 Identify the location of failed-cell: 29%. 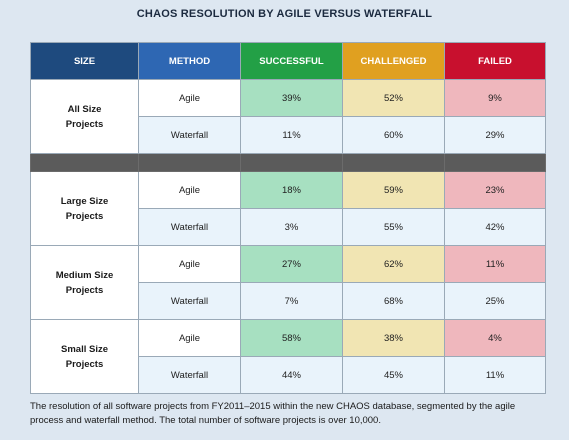
(495, 135).